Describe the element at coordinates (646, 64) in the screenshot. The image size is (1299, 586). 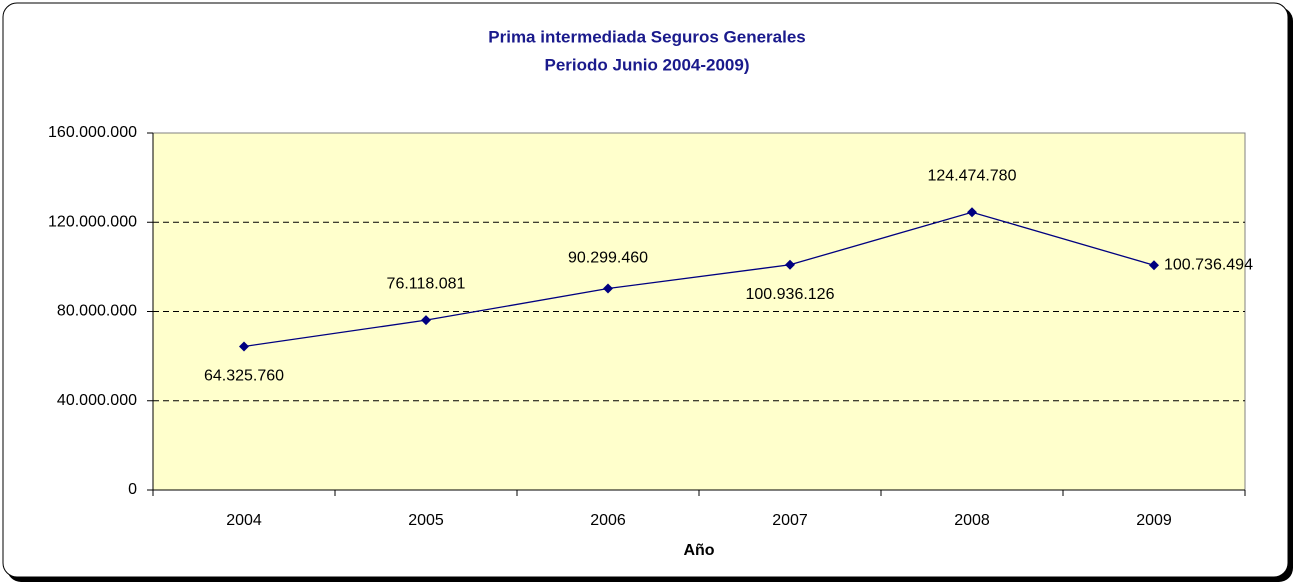
I see `chart-subtitle: Periodo Junio 2004-2009)` at that location.